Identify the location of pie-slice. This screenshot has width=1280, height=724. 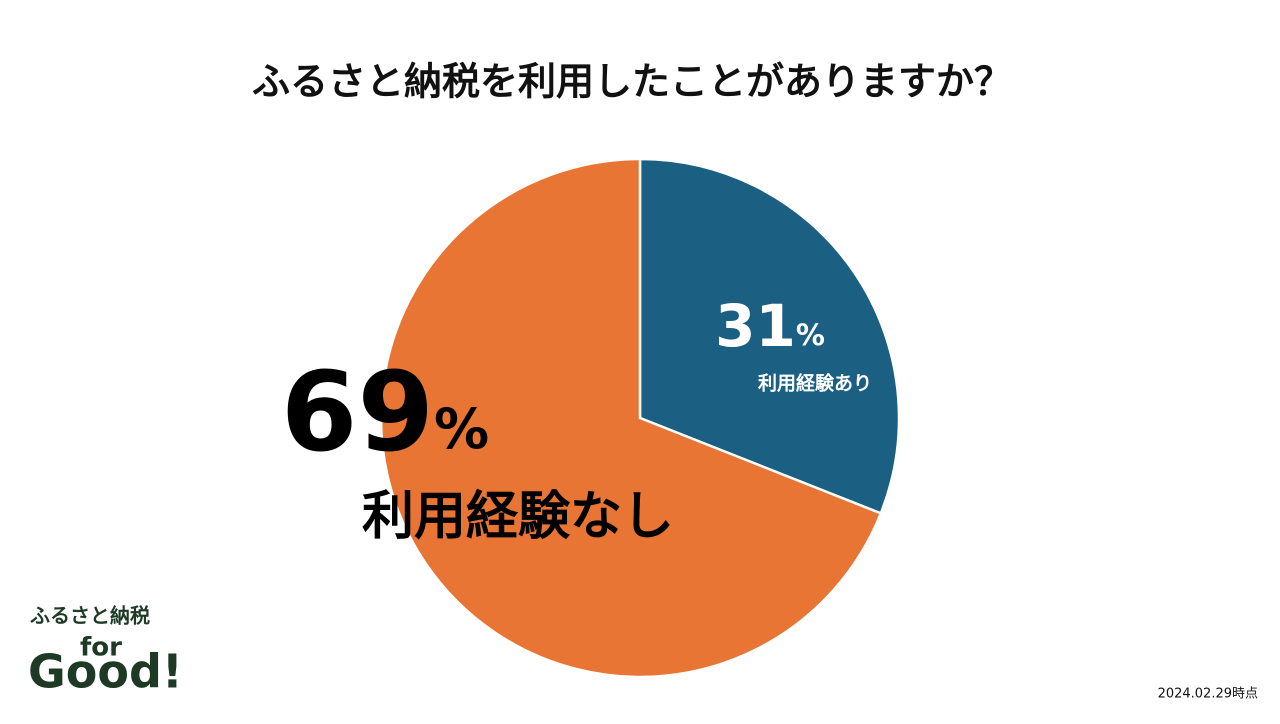
(769, 336).